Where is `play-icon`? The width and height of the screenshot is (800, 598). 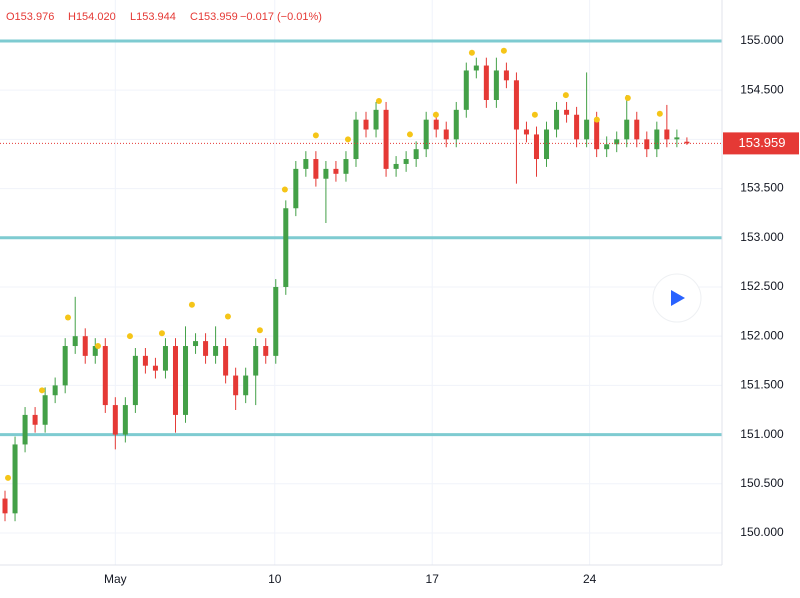
play-icon is located at coordinates (678, 298).